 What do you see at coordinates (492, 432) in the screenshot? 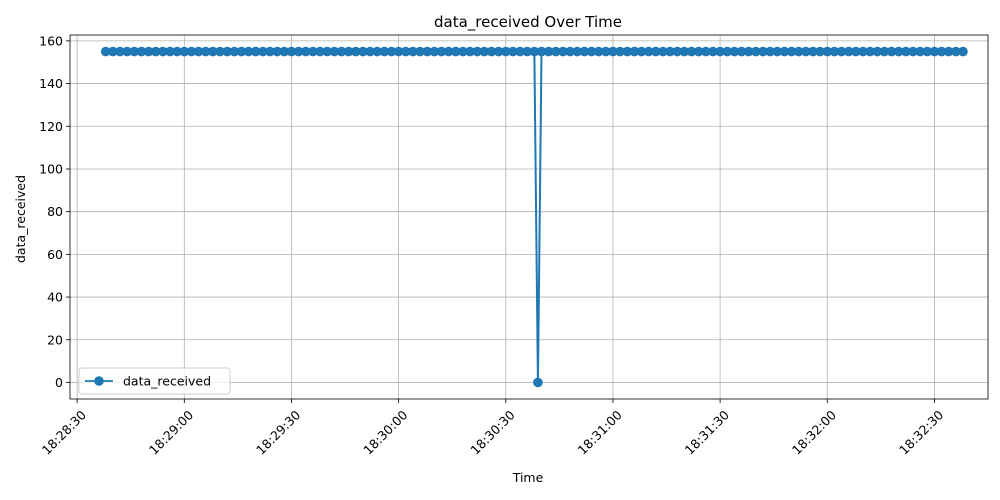
I see `x-tick-label: 18:30:30` at bounding box center [492, 432].